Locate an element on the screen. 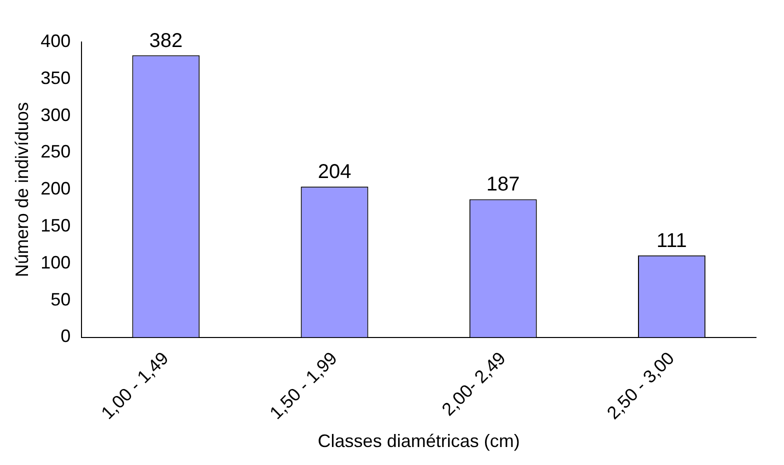 The image size is (784, 465). y-tick-label: 150 is located at coordinates (55, 226).